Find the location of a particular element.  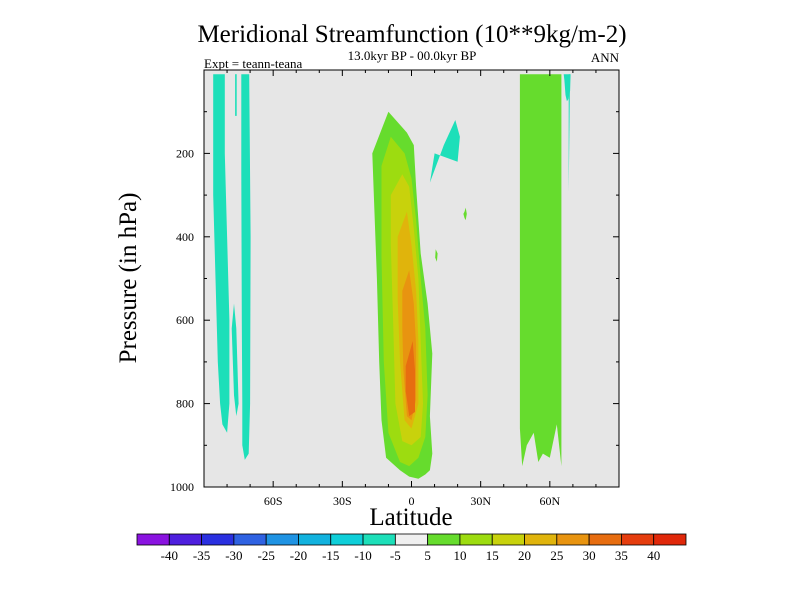

contour-sh-polar-cell-c is located at coordinates (246, 267).